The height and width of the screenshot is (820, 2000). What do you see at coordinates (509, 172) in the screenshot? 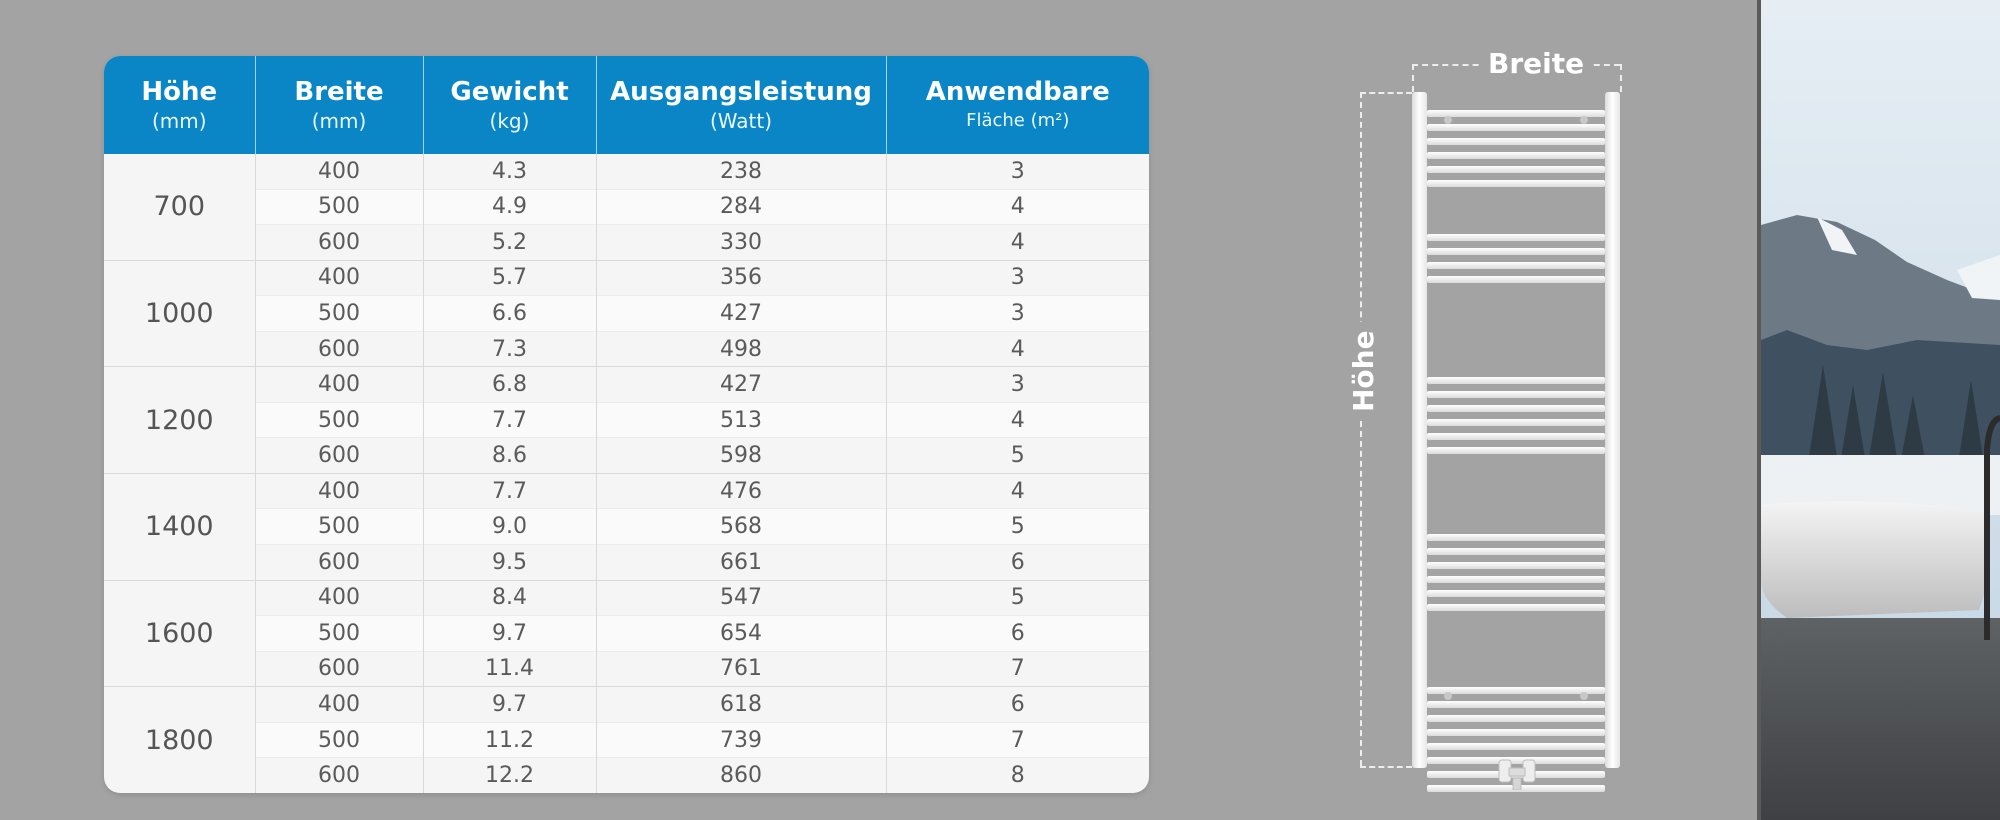
I see `cell-gewicht: 4.3` at bounding box center [509, 172].